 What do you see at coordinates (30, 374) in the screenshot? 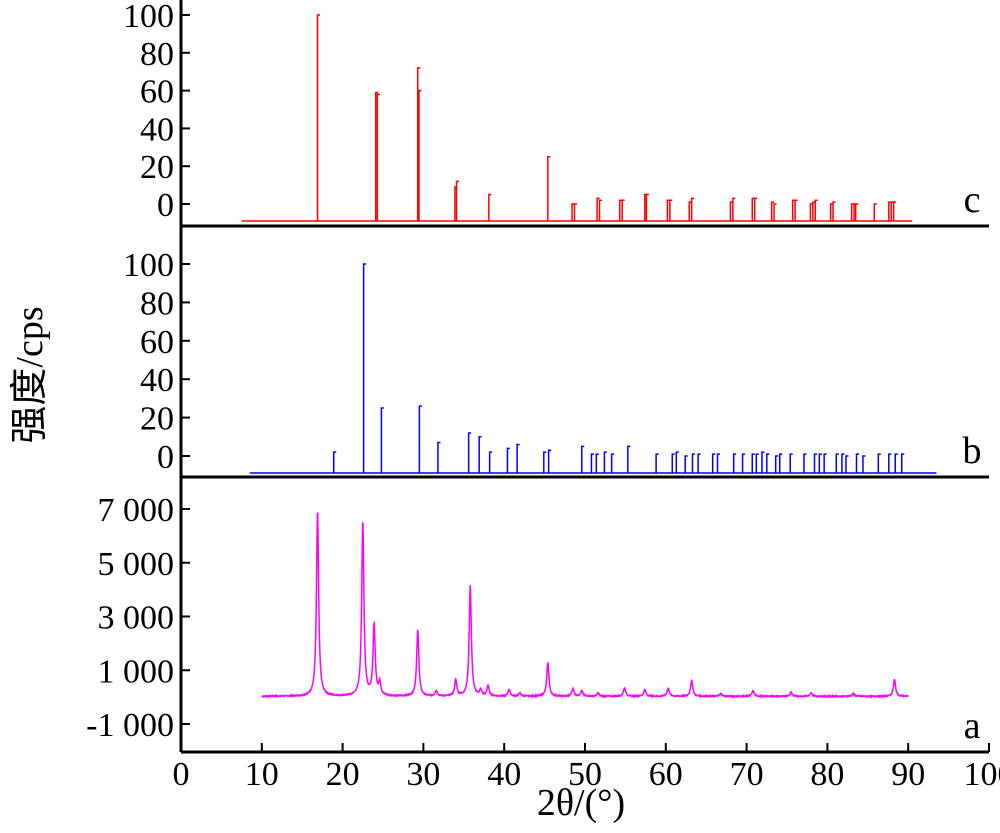
I see `y-axis-title: 强度/cps` at bounding box center [30, 374].